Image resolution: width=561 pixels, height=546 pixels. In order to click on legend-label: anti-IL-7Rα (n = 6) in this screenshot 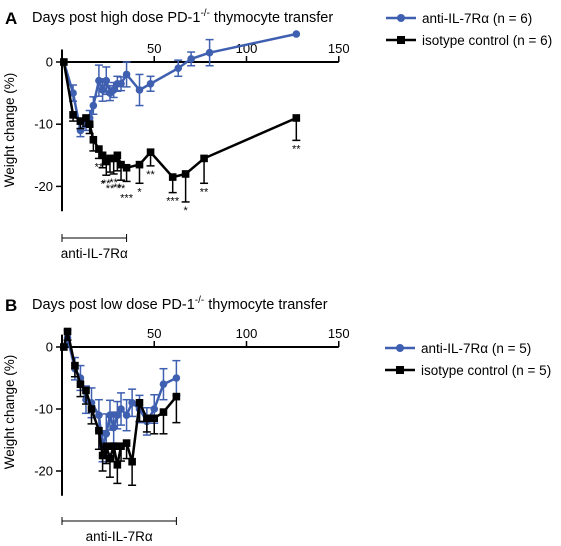, I will do `click(477, 18)`.